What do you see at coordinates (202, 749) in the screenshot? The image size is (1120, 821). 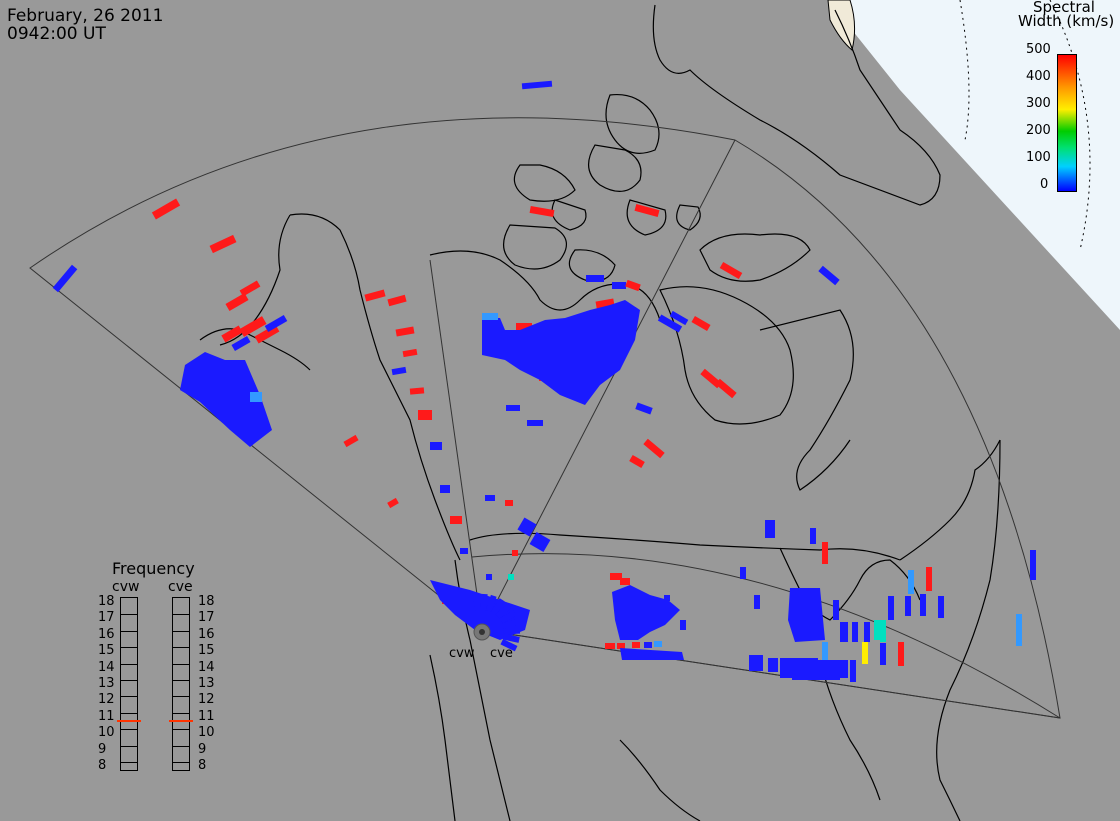 I see `frequency-scale-right-9: 9` at bounding box center [202, 749].